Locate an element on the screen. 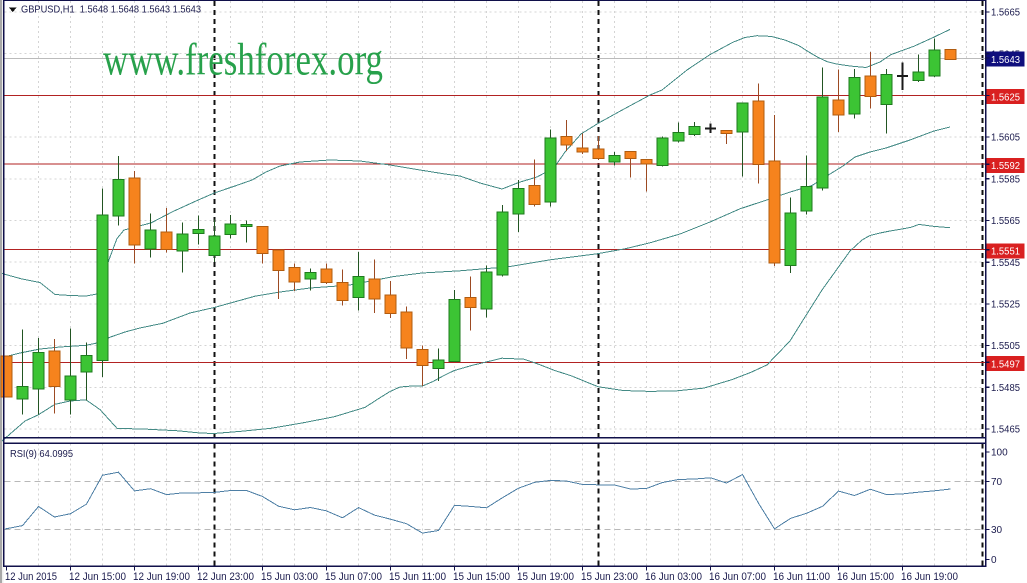 This screenshot has height=583, width=1027. svg-text: 1.5551 is located at coordinates (1005, 252).